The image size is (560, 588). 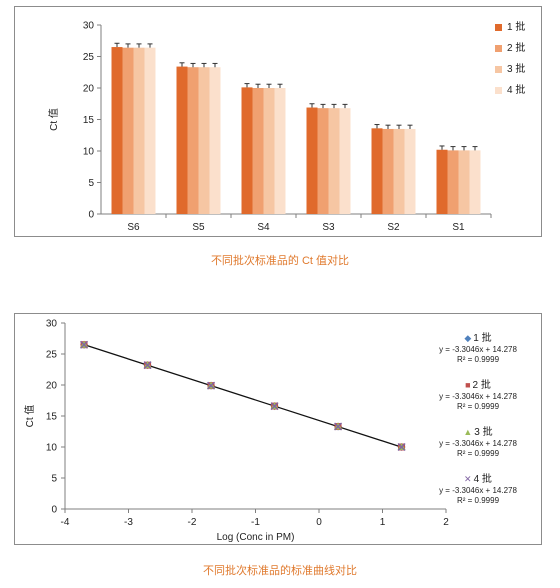 I want to click on x-tick-label: -3, so click(x=128, y=522).